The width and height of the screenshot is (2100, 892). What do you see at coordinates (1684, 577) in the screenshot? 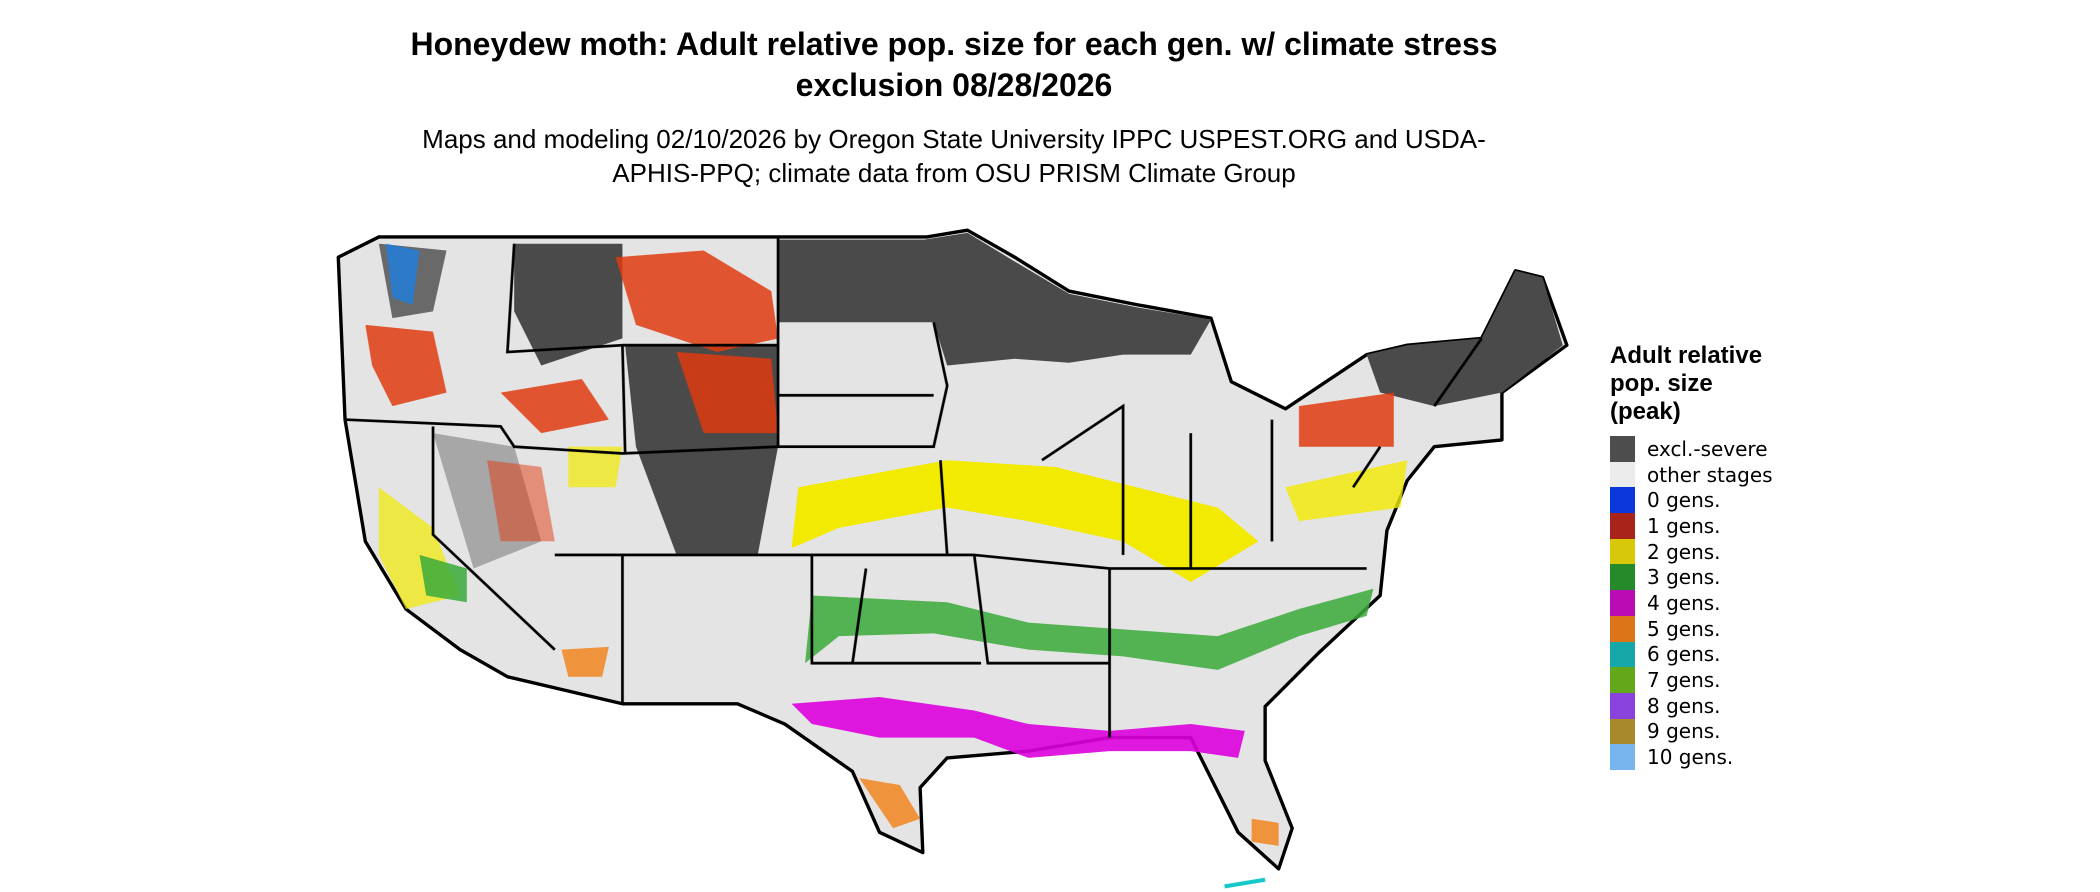
I see `legend-label: 3 gens.` at bounding box center [1684, 577].